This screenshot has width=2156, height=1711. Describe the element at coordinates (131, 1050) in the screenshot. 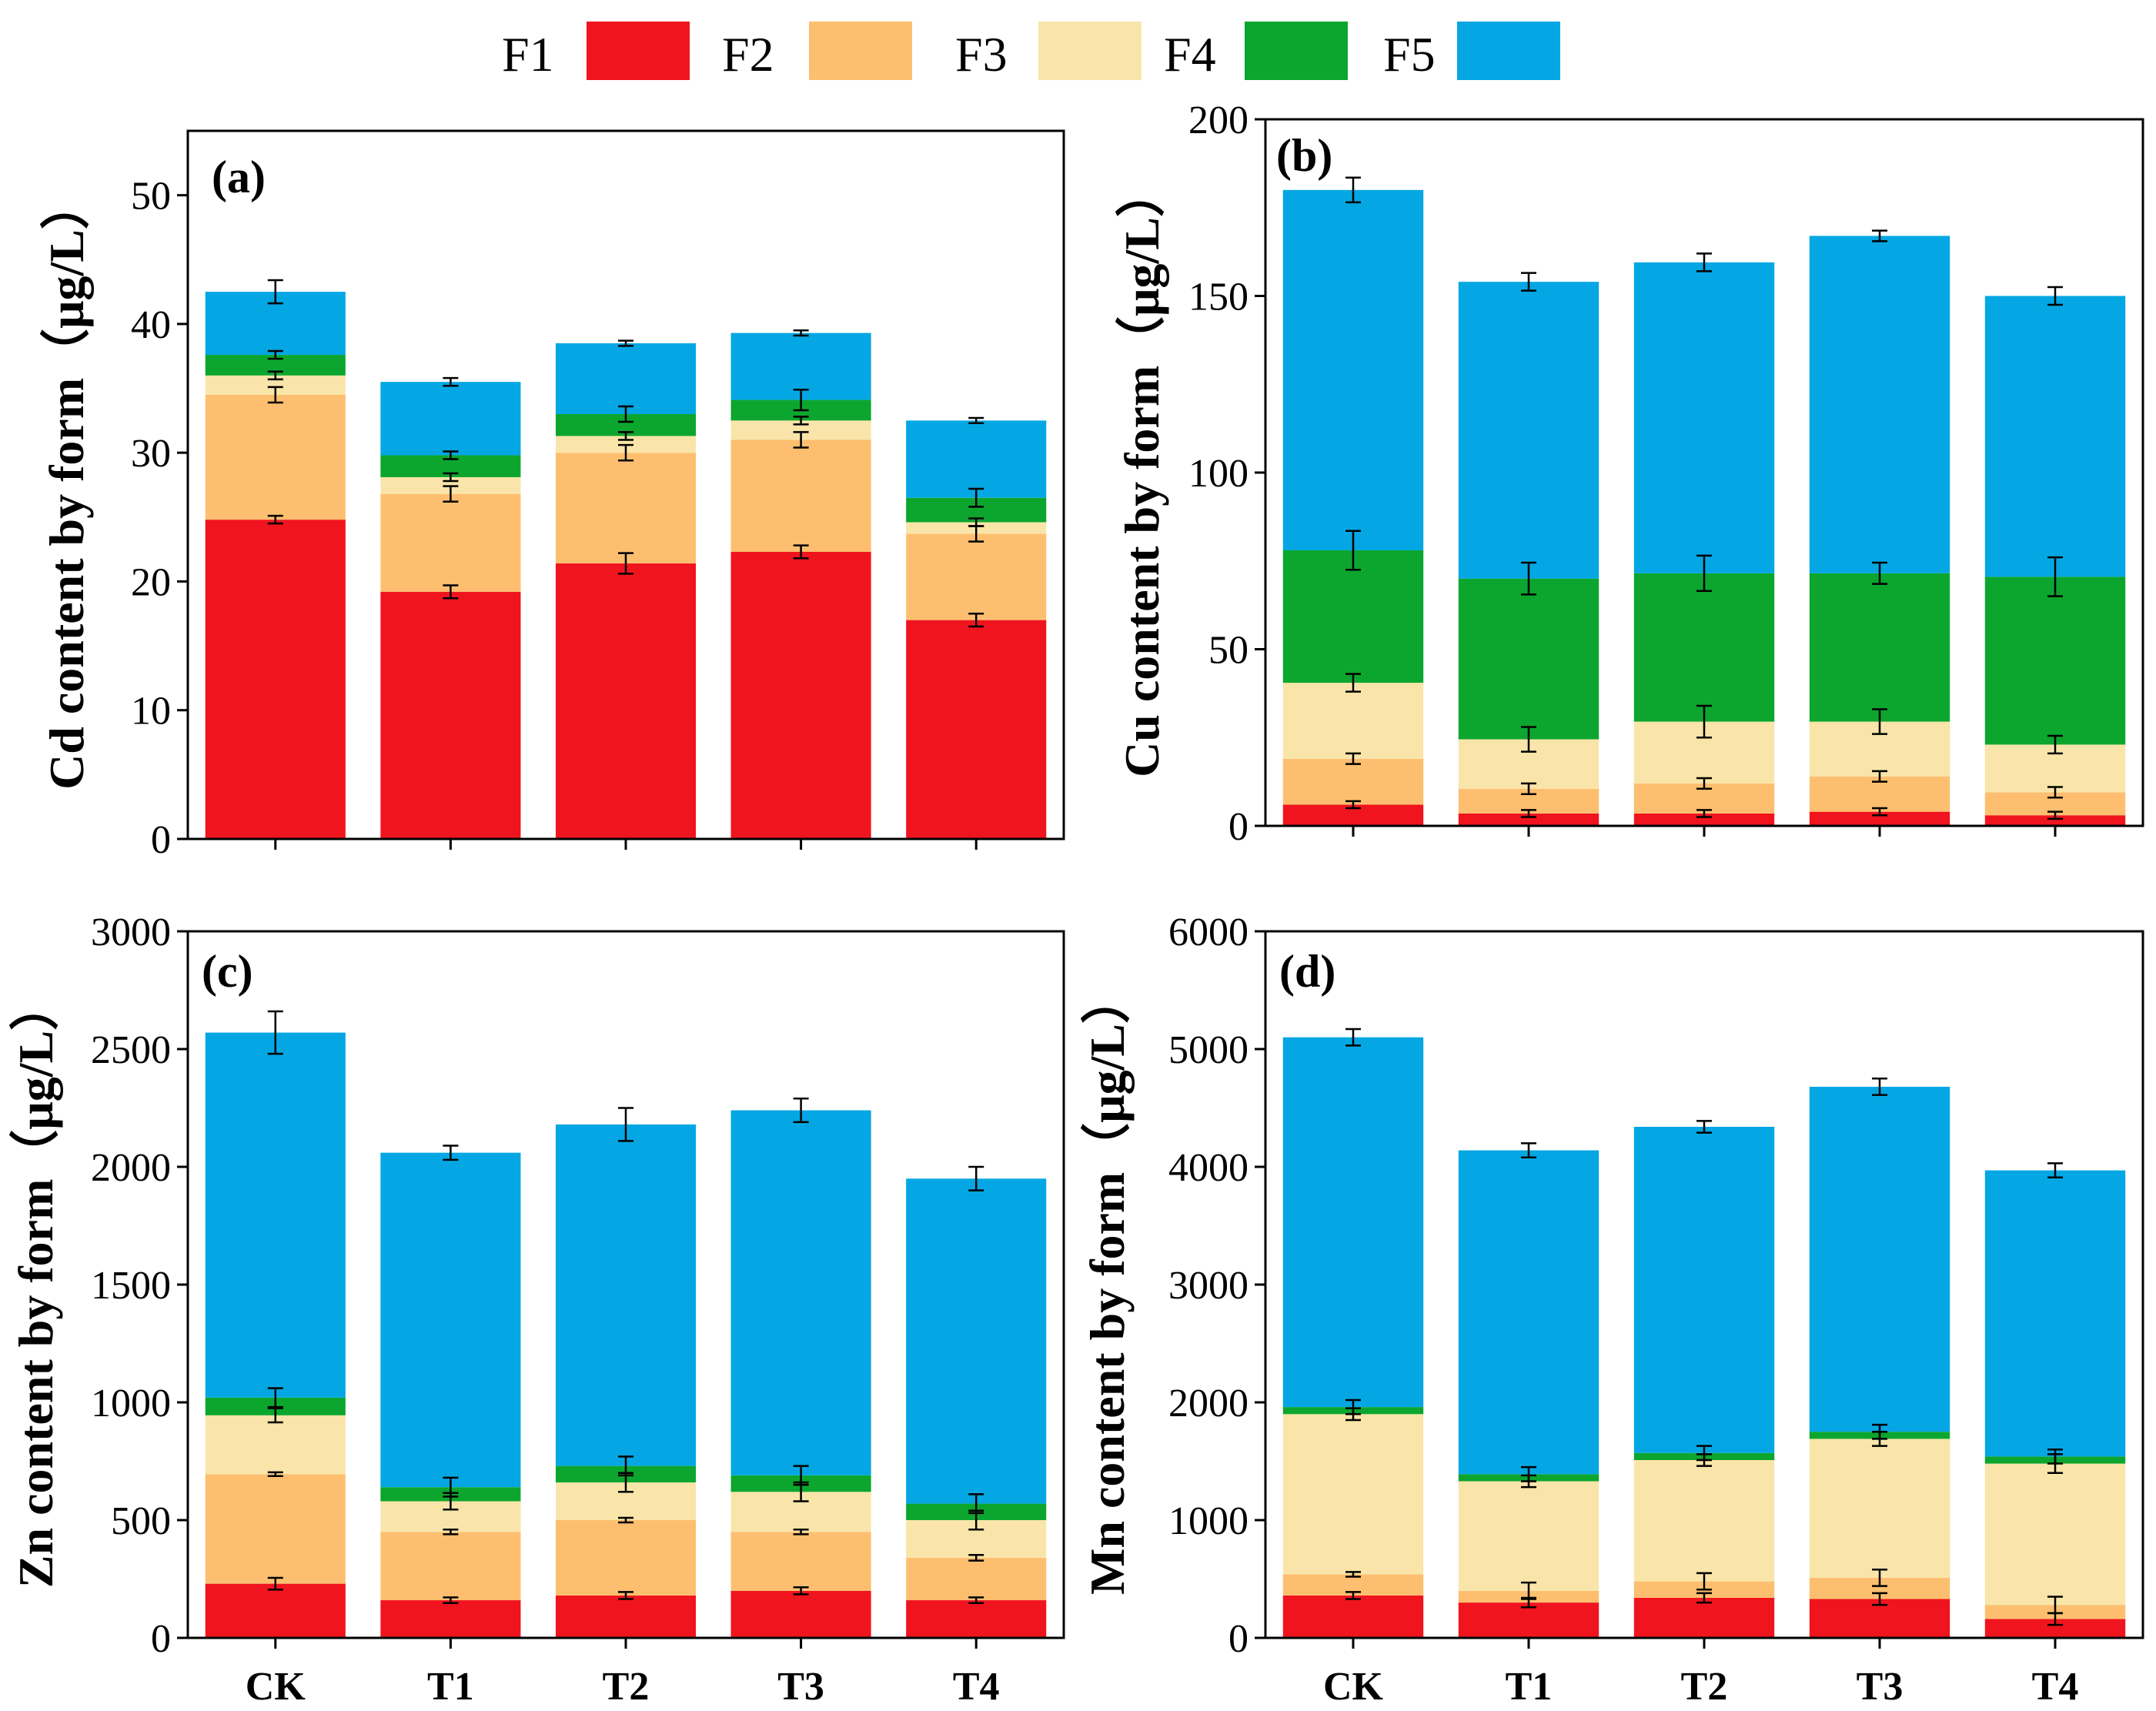

I see `y-tick-label: 2500` at that location.